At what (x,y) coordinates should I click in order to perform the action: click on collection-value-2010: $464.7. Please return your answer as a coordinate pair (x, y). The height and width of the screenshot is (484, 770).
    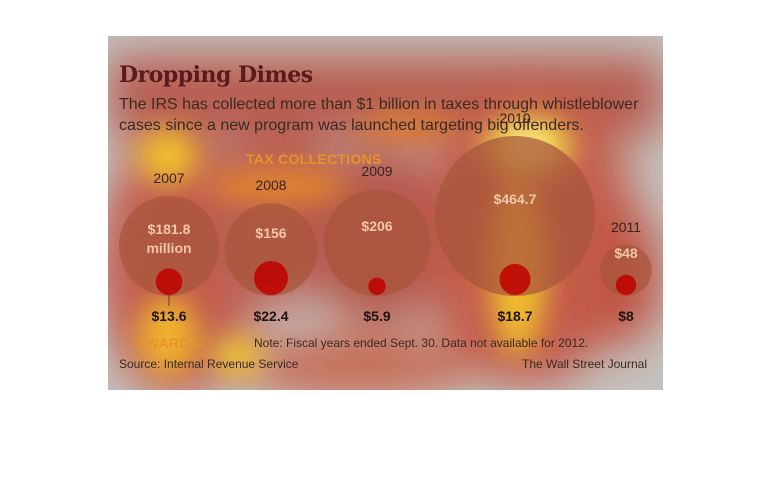
    Looking at the image, I should click on (515, 199).